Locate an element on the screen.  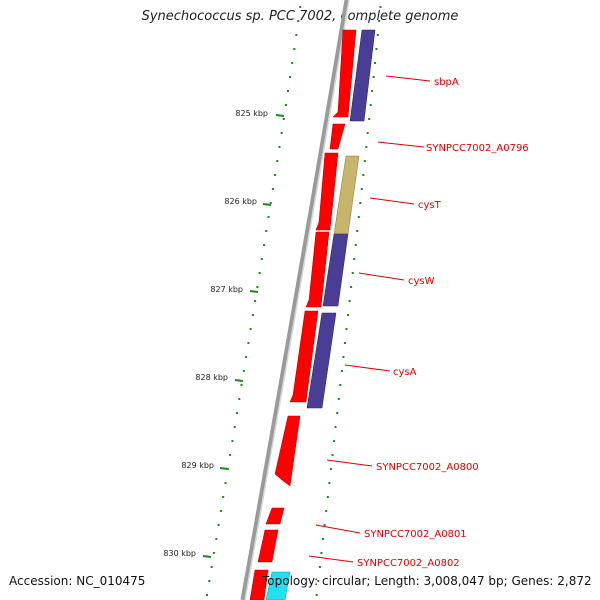
gene-cysW-forward is located at coordinates (317, 269).